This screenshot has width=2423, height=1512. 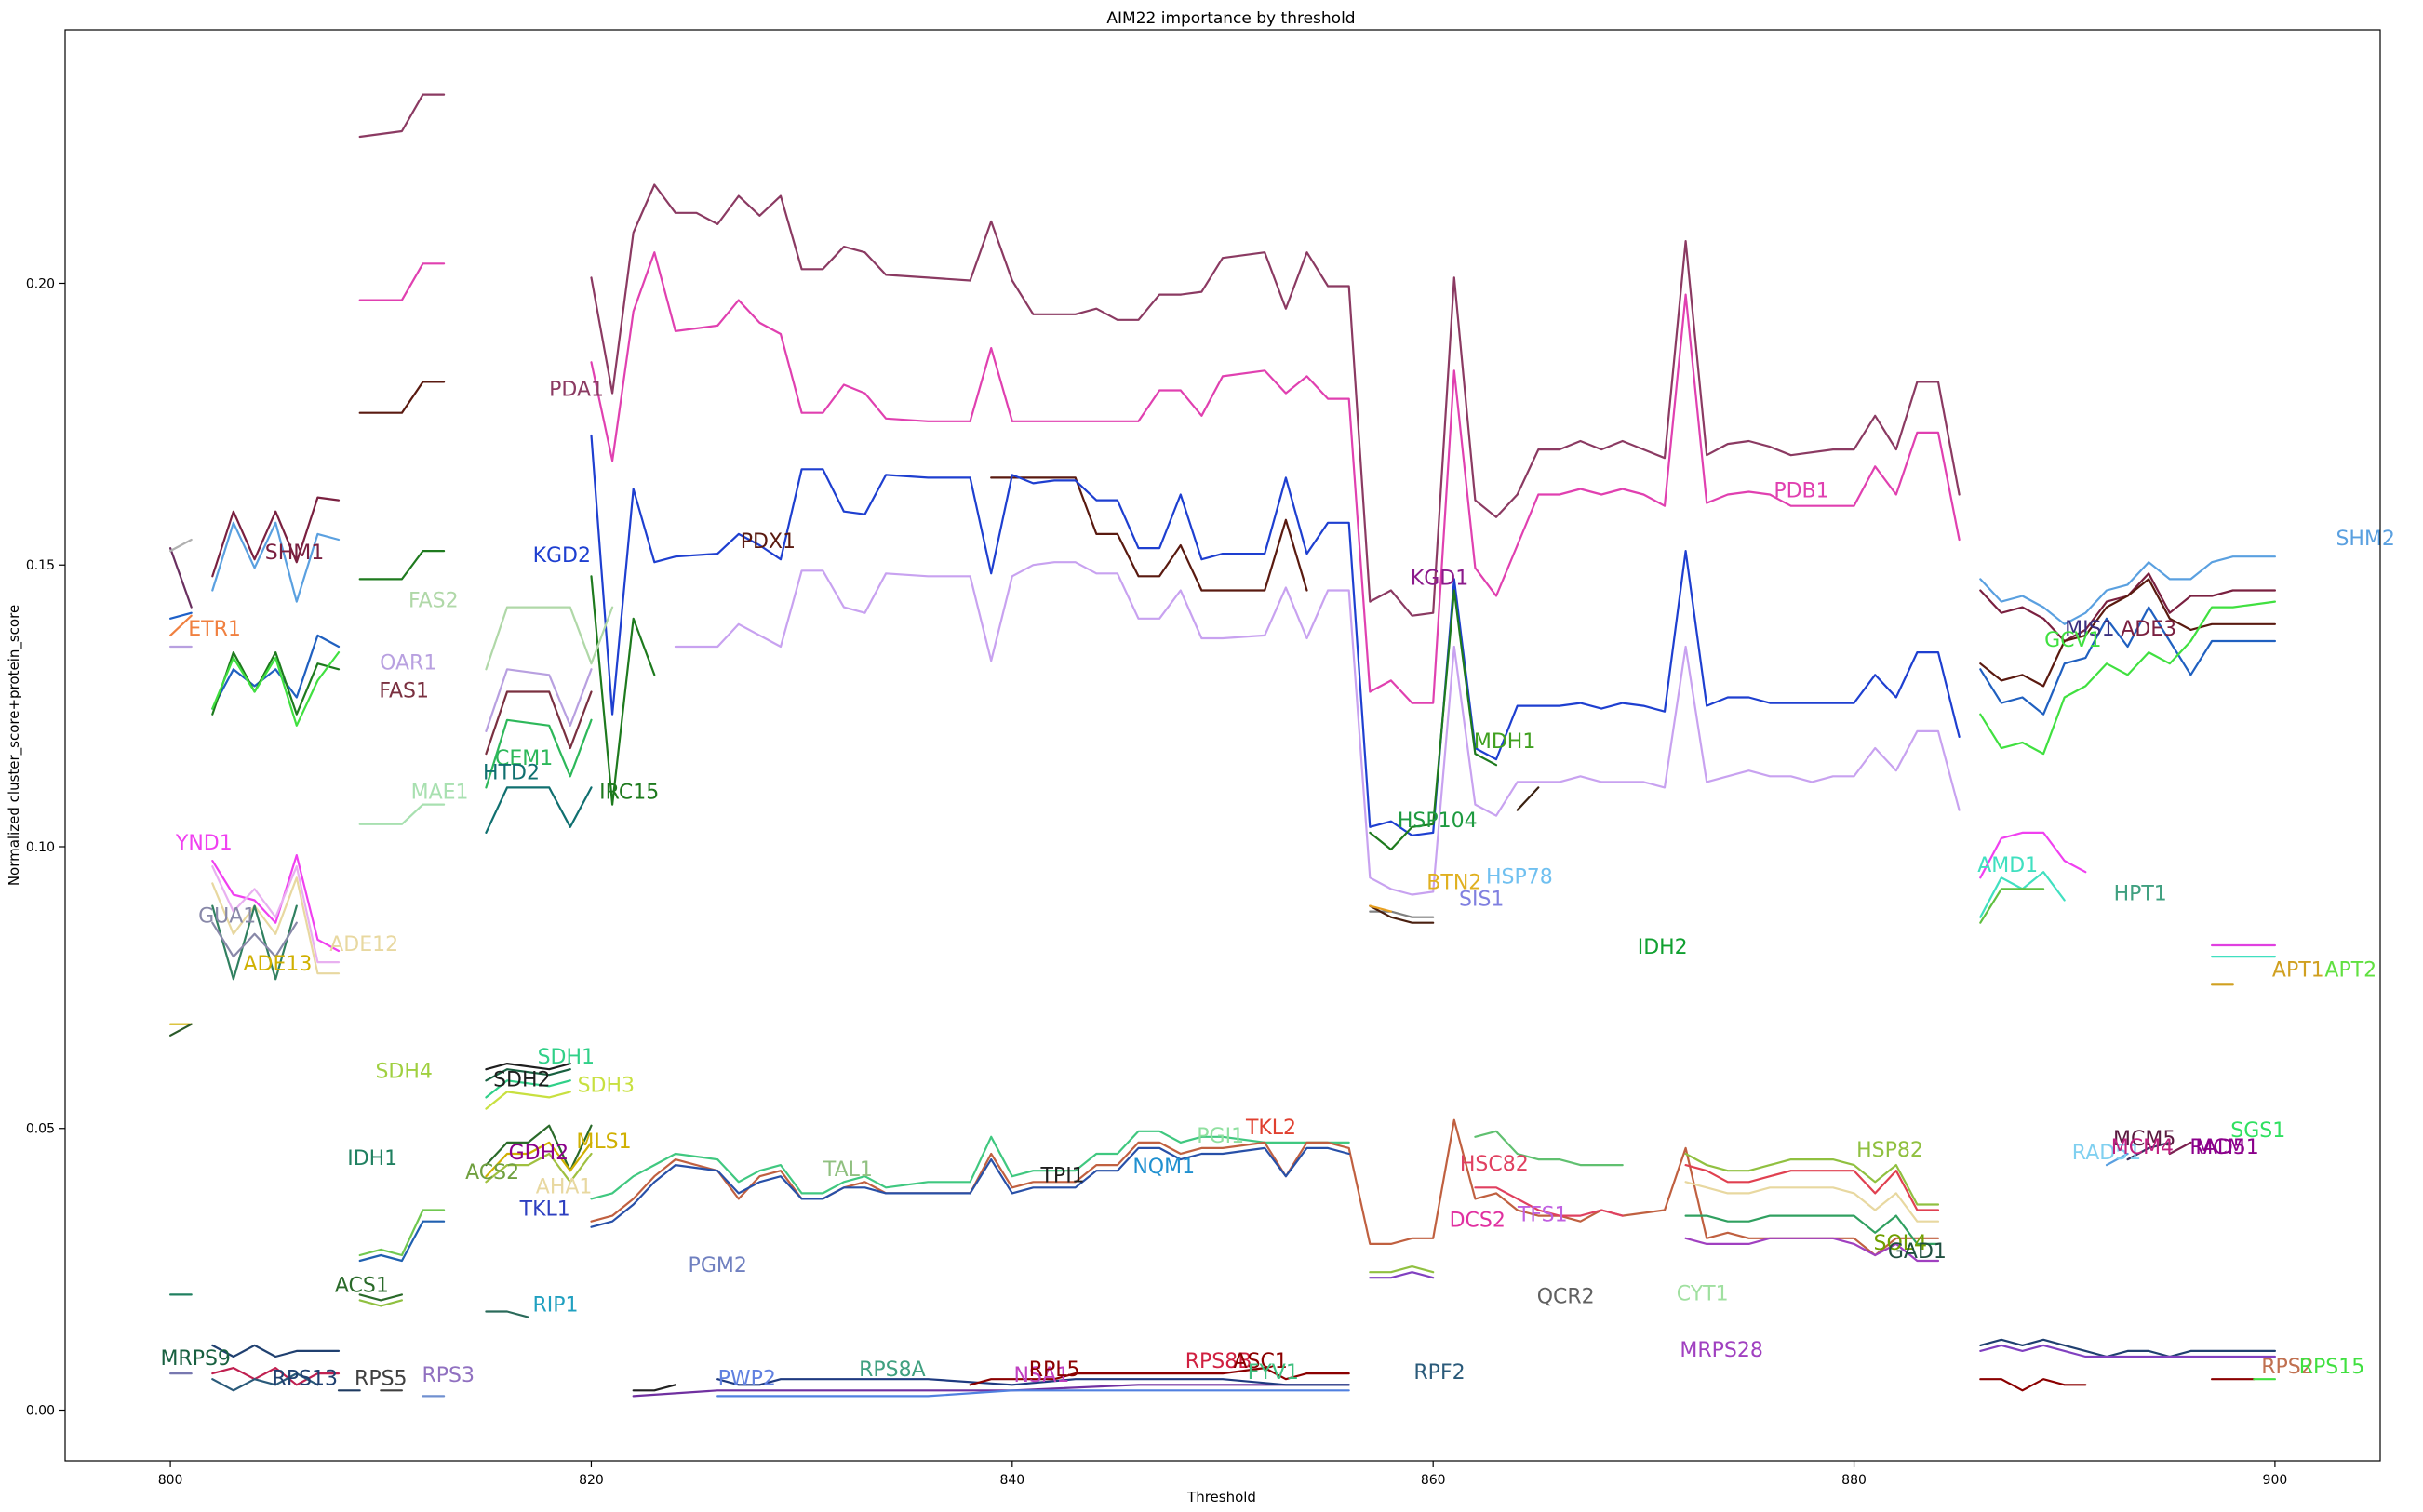 What do you see at coordinates (41, 848) in the screenshot?
I see `y-tick-label: 0.10` at bounding box center [41, 848].